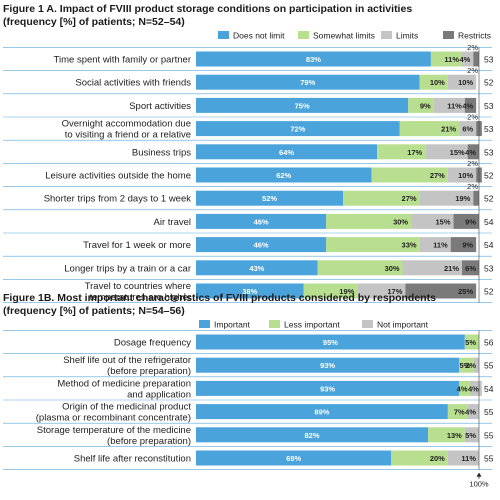  Describe the element at coordinates (114, 430) in the screenshot. I see `fig1b-category-label: Storage temperature of the medicine` at that location.